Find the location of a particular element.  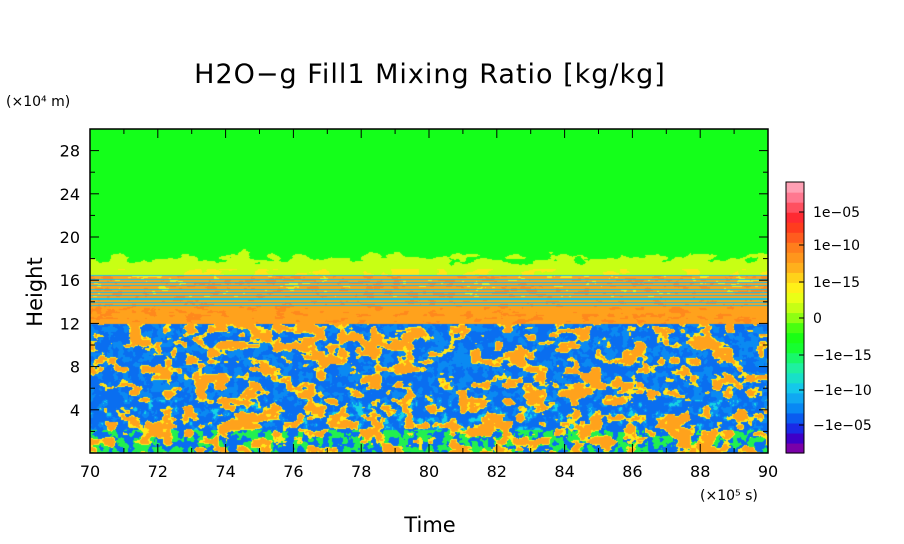

x-tick-label: 82 is located at coordinates (497, 471).